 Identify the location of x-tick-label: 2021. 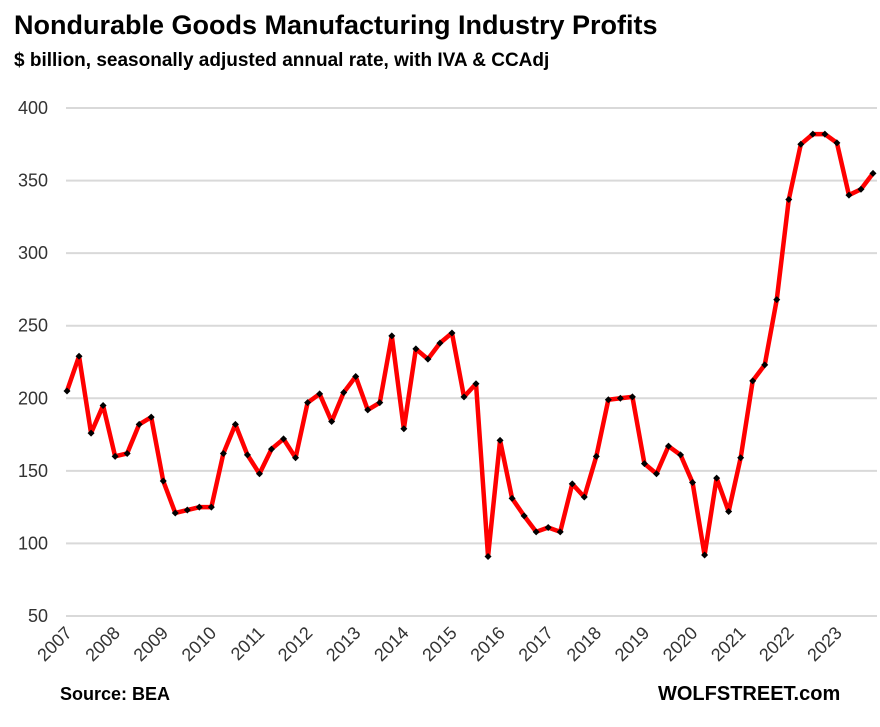
(728, 644).